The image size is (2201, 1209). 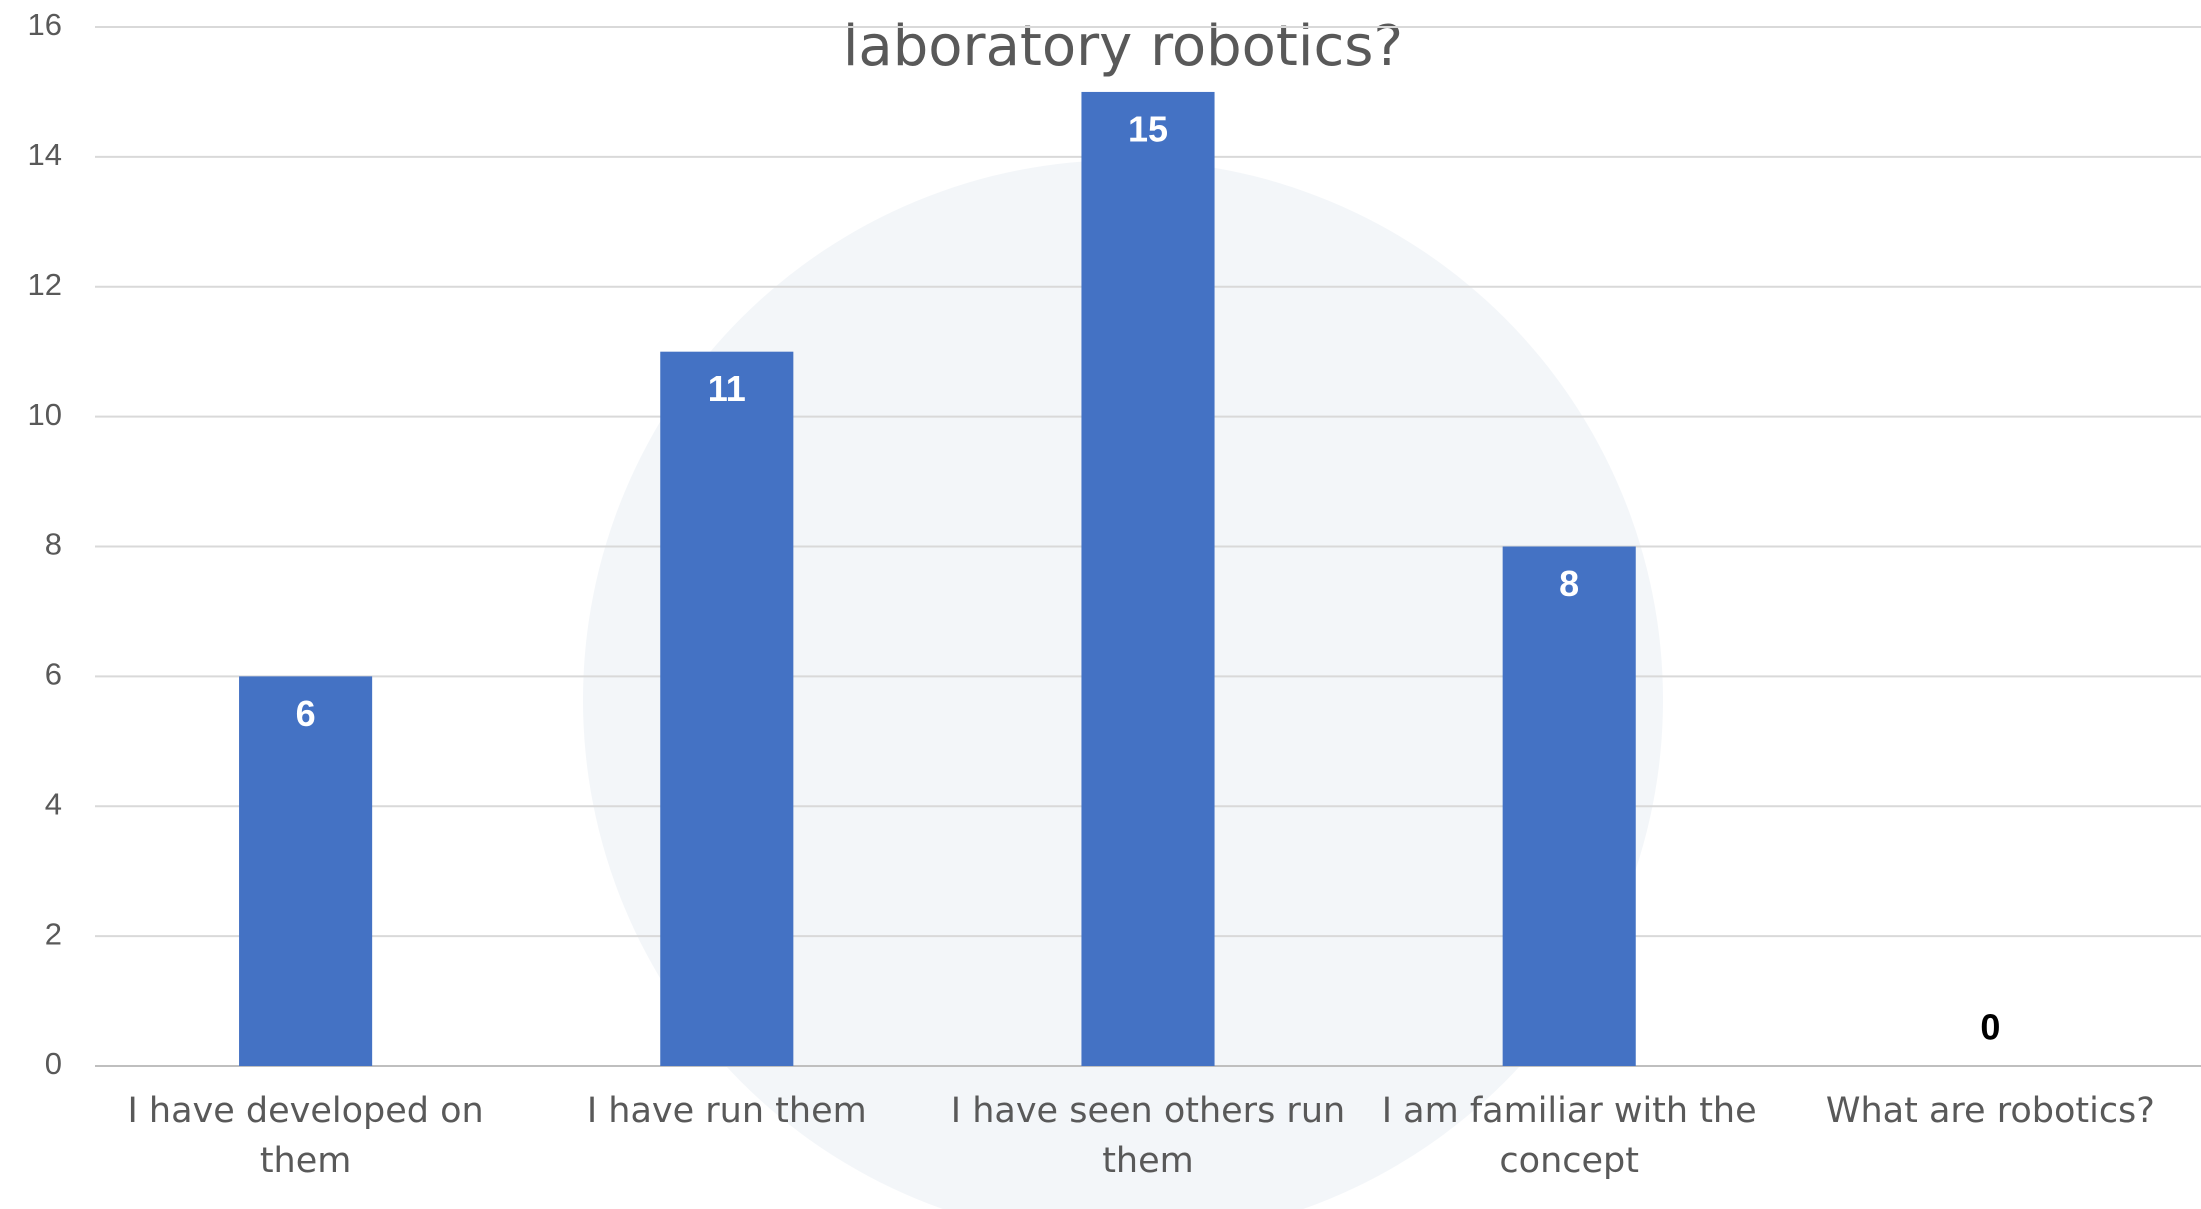 I want to click on x-tick-label-box: I have developed on them, so click(x=305, y=1136).